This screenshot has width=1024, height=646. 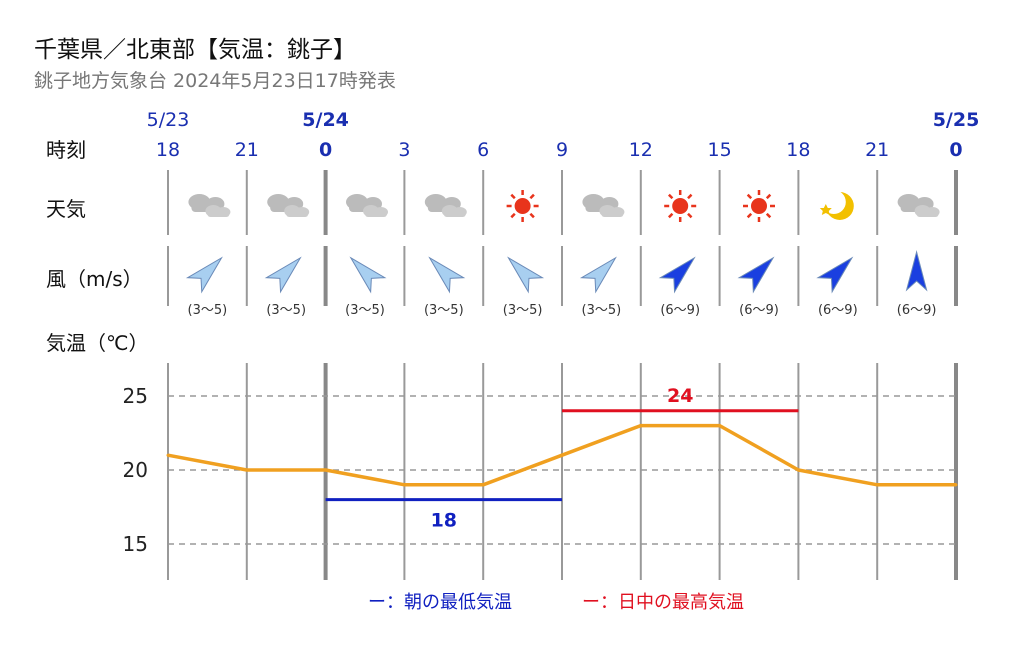 I want to click on hour-tick-label: 3, so click(x=404, y=150).